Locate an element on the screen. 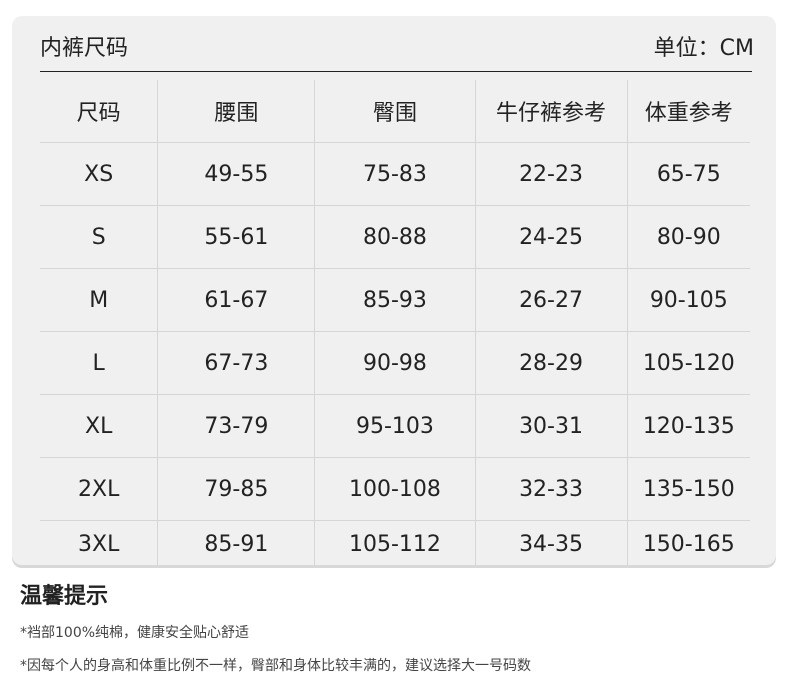 Image resolution: width=790 pixels, height=675 pixels. unit-label: 单位：CM is located at coordinates (703, 48).